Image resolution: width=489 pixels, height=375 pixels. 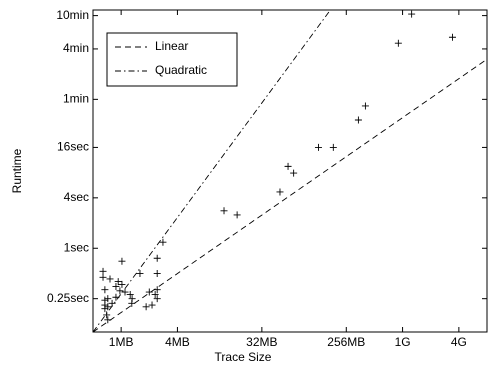 I want to click on x-tick-label: 4G, so click(x=459, y=342).